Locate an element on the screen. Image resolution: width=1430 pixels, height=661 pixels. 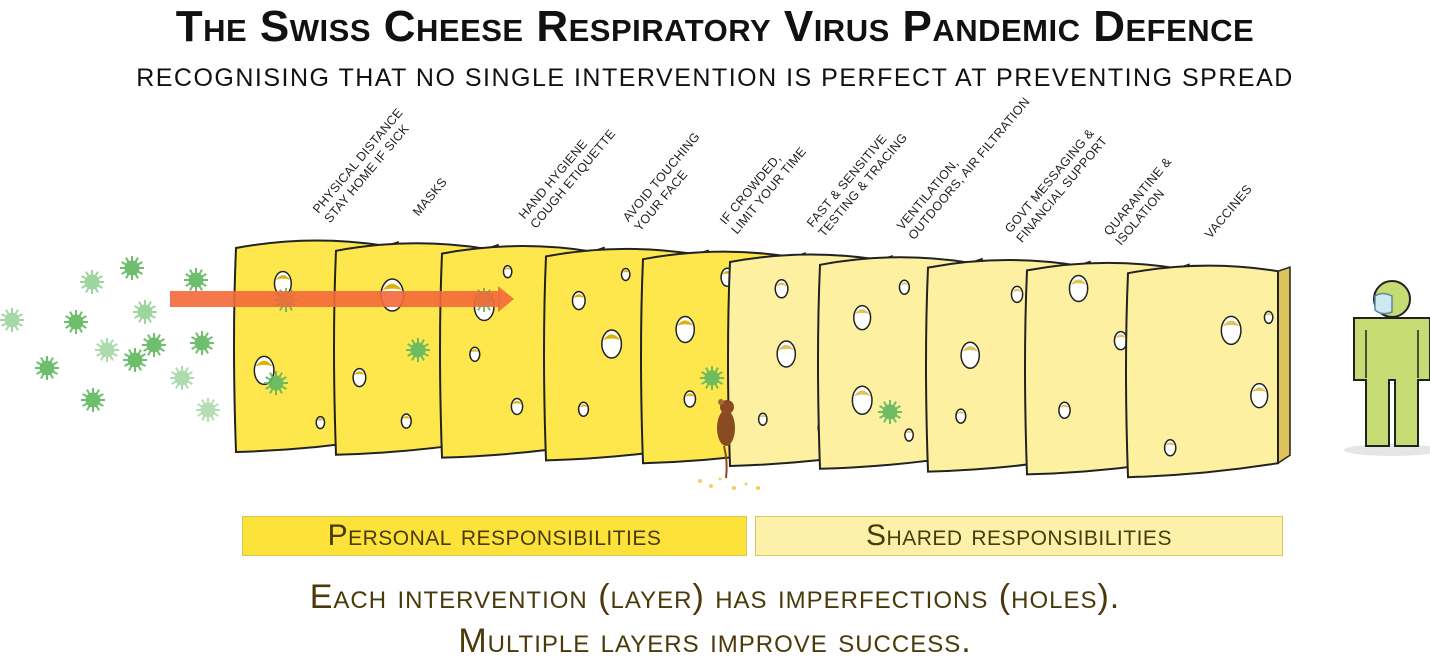
layer-label: Vaccines is located at coordinates (1228, 211).